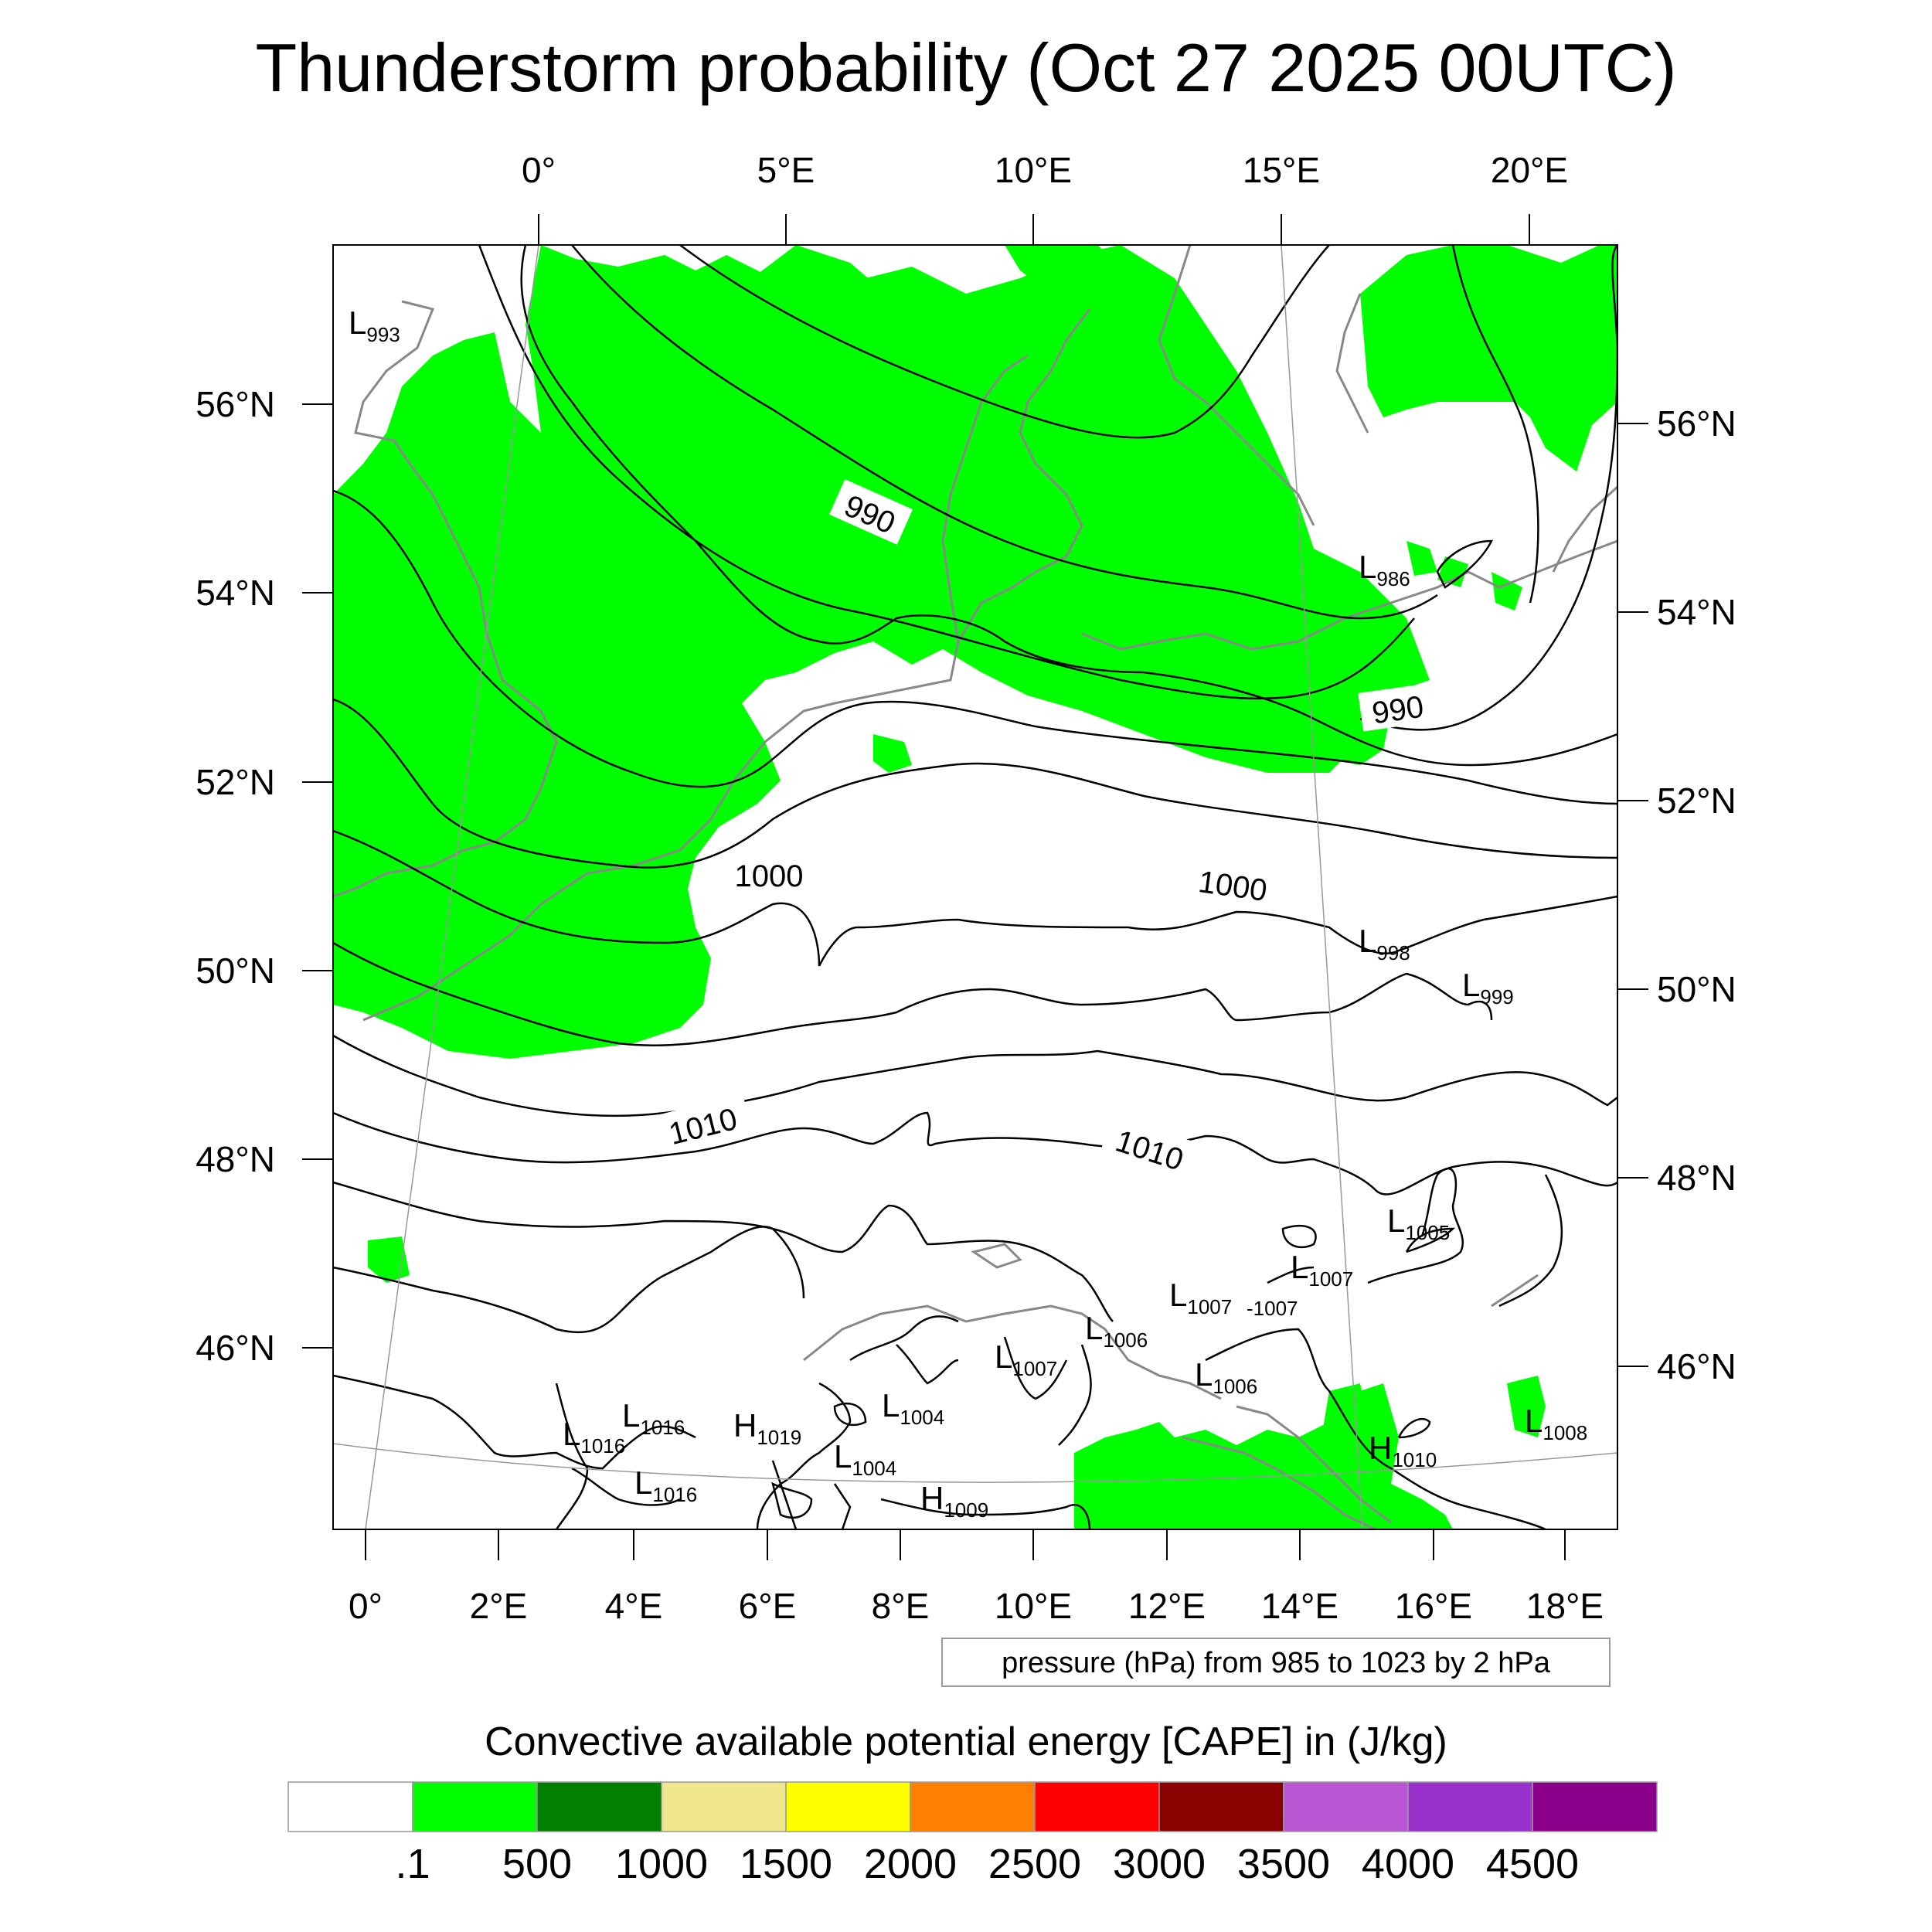 The height and width of the screenshot is (1932, 1932). I want to click on left-latitude-labels: 56°N 54°N 52°N 50°N 48°N 46°N, so click(236, 876).